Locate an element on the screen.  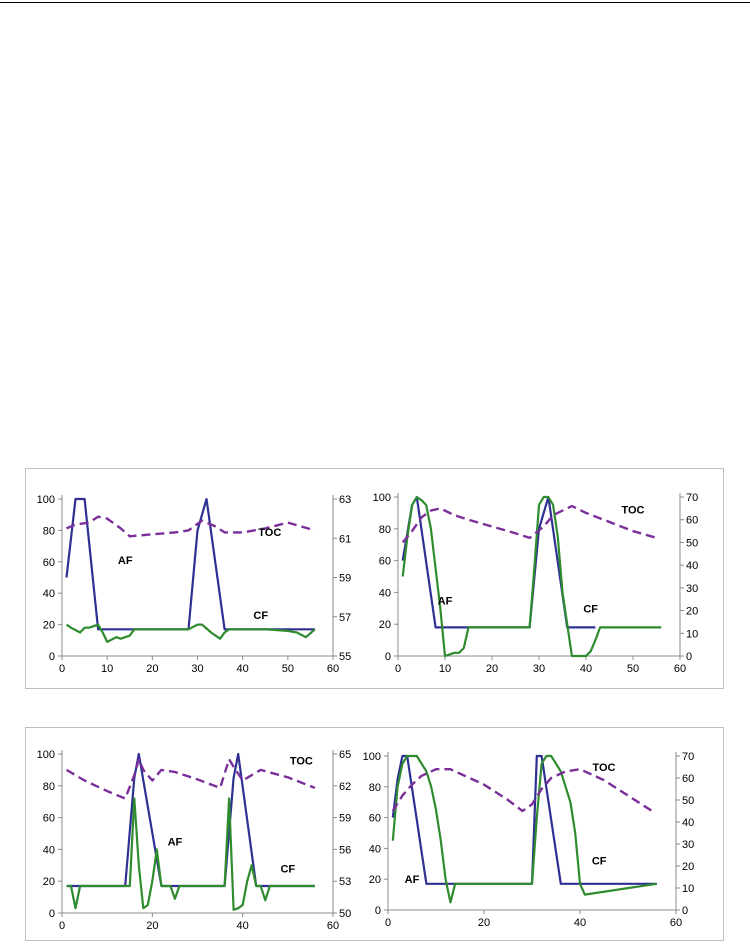
y-tick-label-right: 65 is located at coordinates (345, 755).